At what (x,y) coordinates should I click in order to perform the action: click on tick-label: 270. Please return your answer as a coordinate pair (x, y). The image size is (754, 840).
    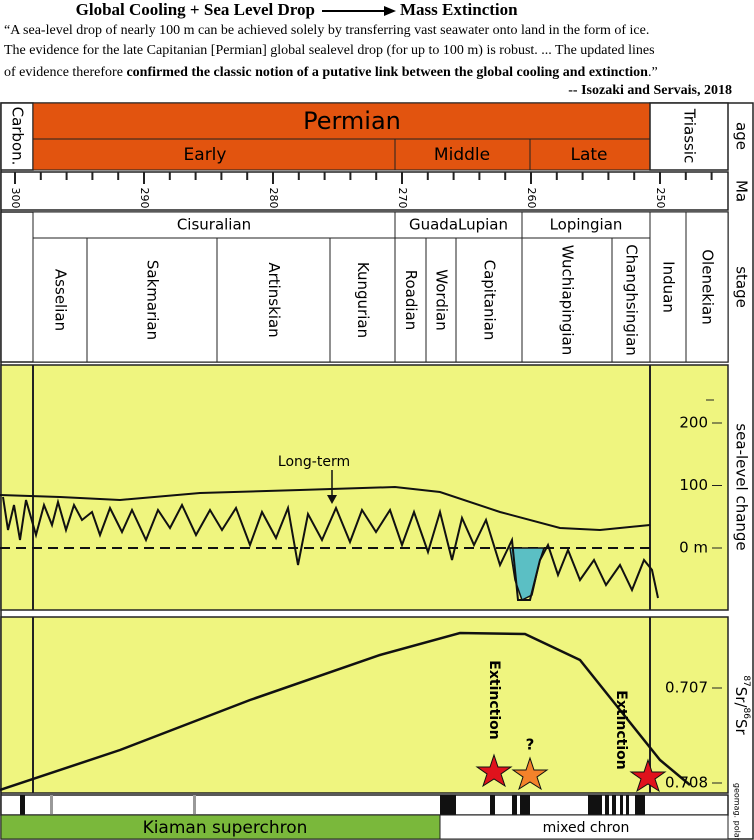
    Looking at the image, I should click on (402, 198).